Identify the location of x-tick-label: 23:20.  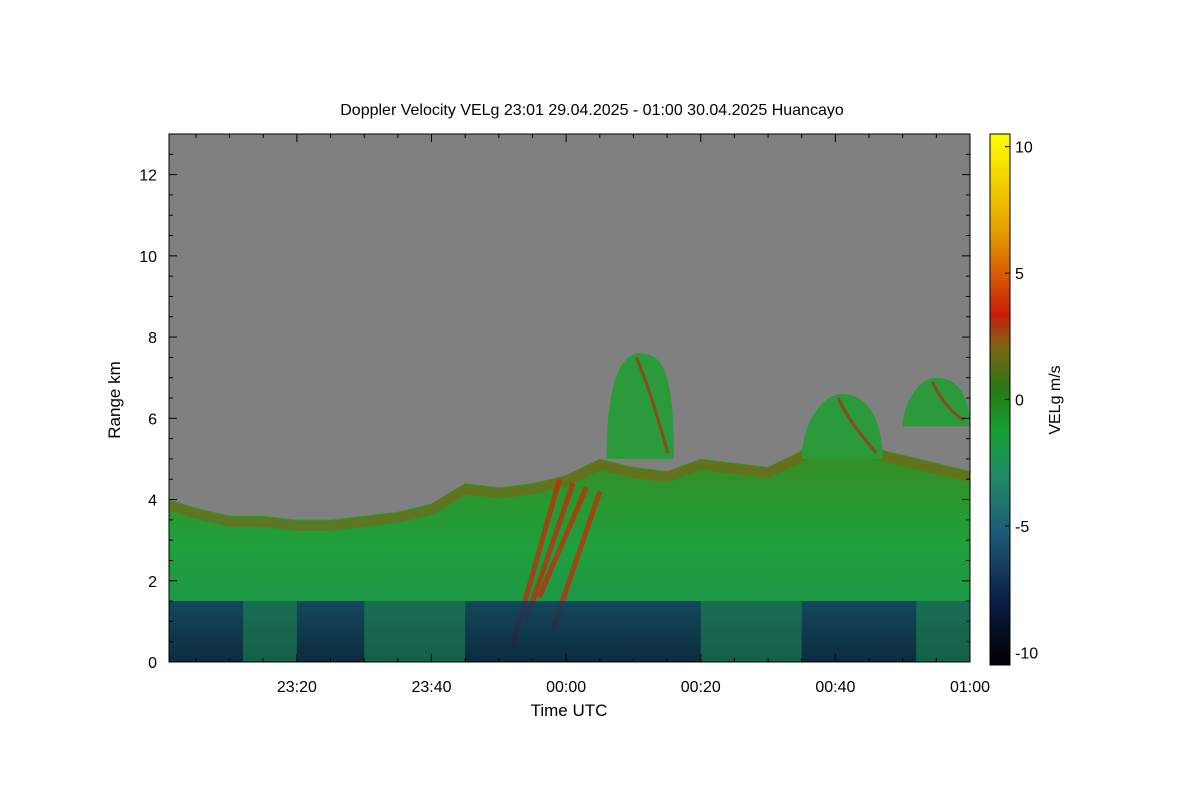
(297, 687).